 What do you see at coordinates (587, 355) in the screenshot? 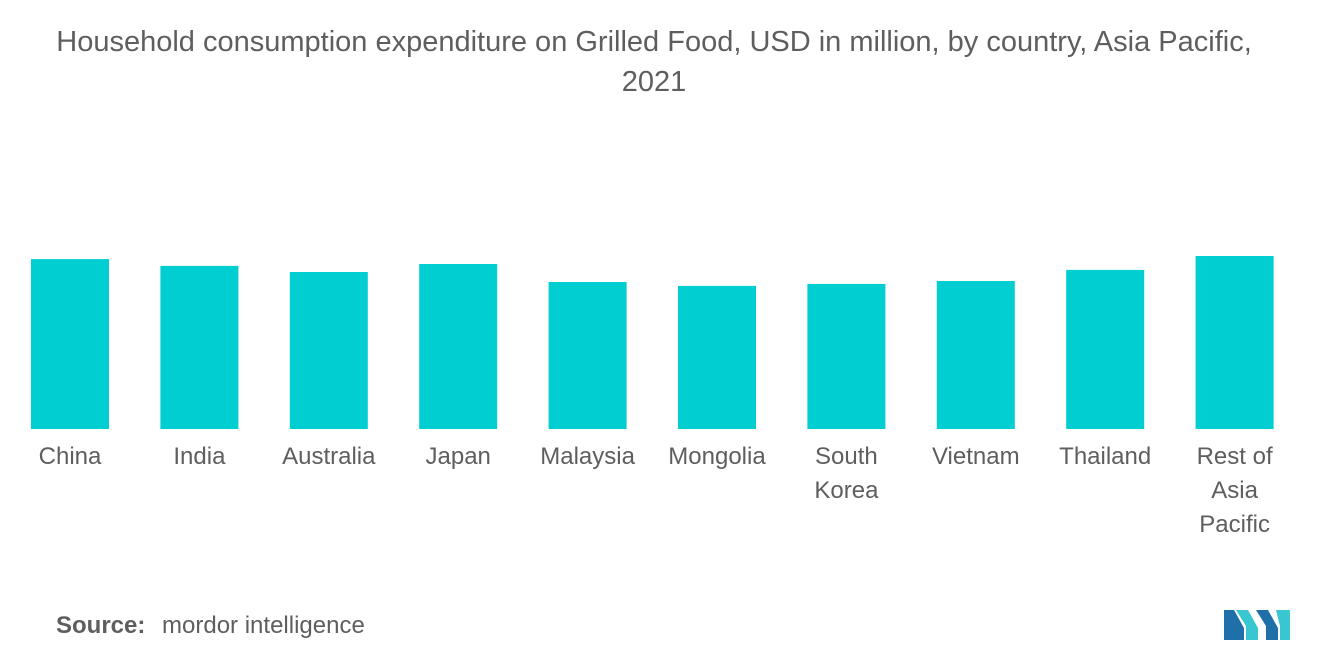
I see `bar-malaysia` at bounding box center [587, 355].